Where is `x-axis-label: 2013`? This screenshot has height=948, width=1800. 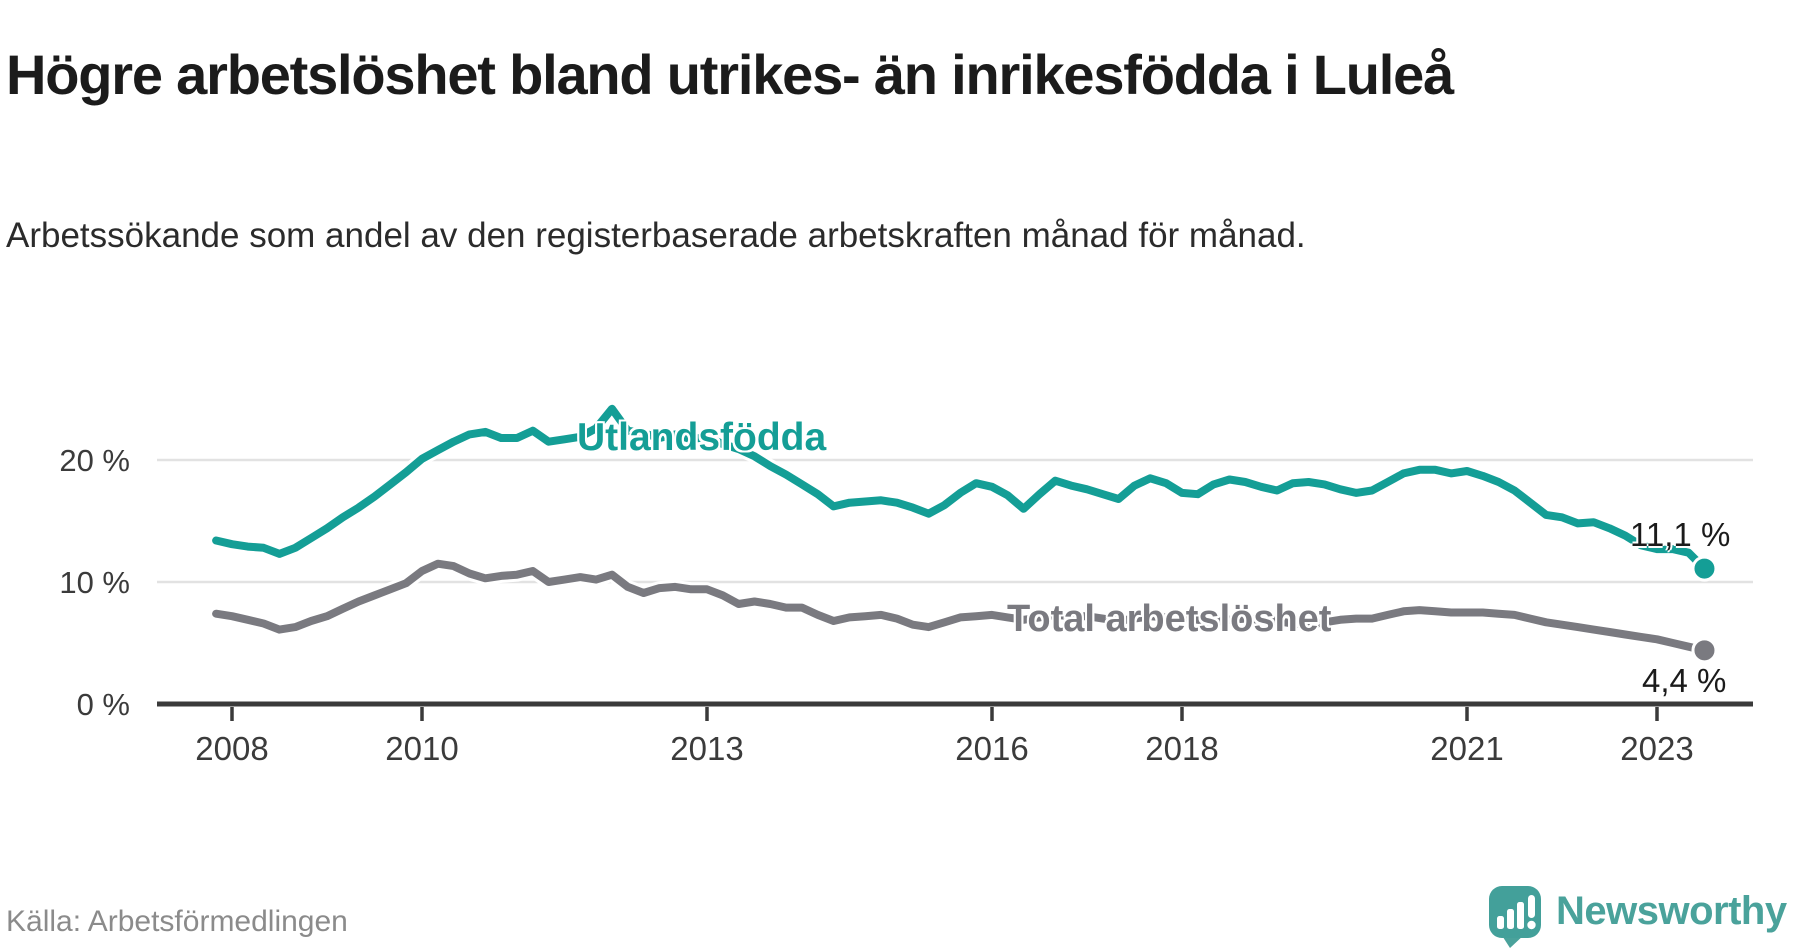 x-axis-label: 2013 is located at coordinates (706, 748).